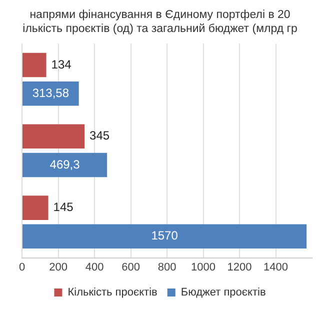 The image size is (328, 320). Describe the element at coordinates (160, 15) in the screenshot. I see `text: напрями фінансування в Єдиному портфелі в 20` at that location.